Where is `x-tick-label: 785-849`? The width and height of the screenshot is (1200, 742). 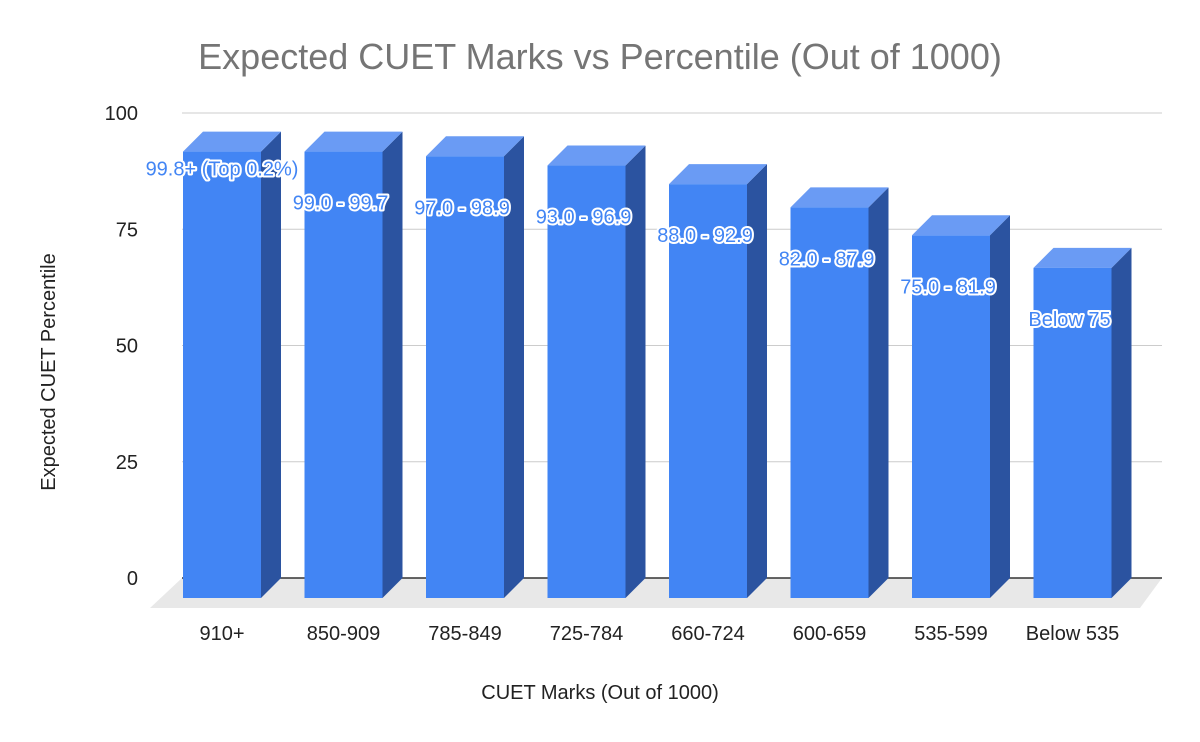
x-tick-label: 785-849 is located at coordinates (464, 634).